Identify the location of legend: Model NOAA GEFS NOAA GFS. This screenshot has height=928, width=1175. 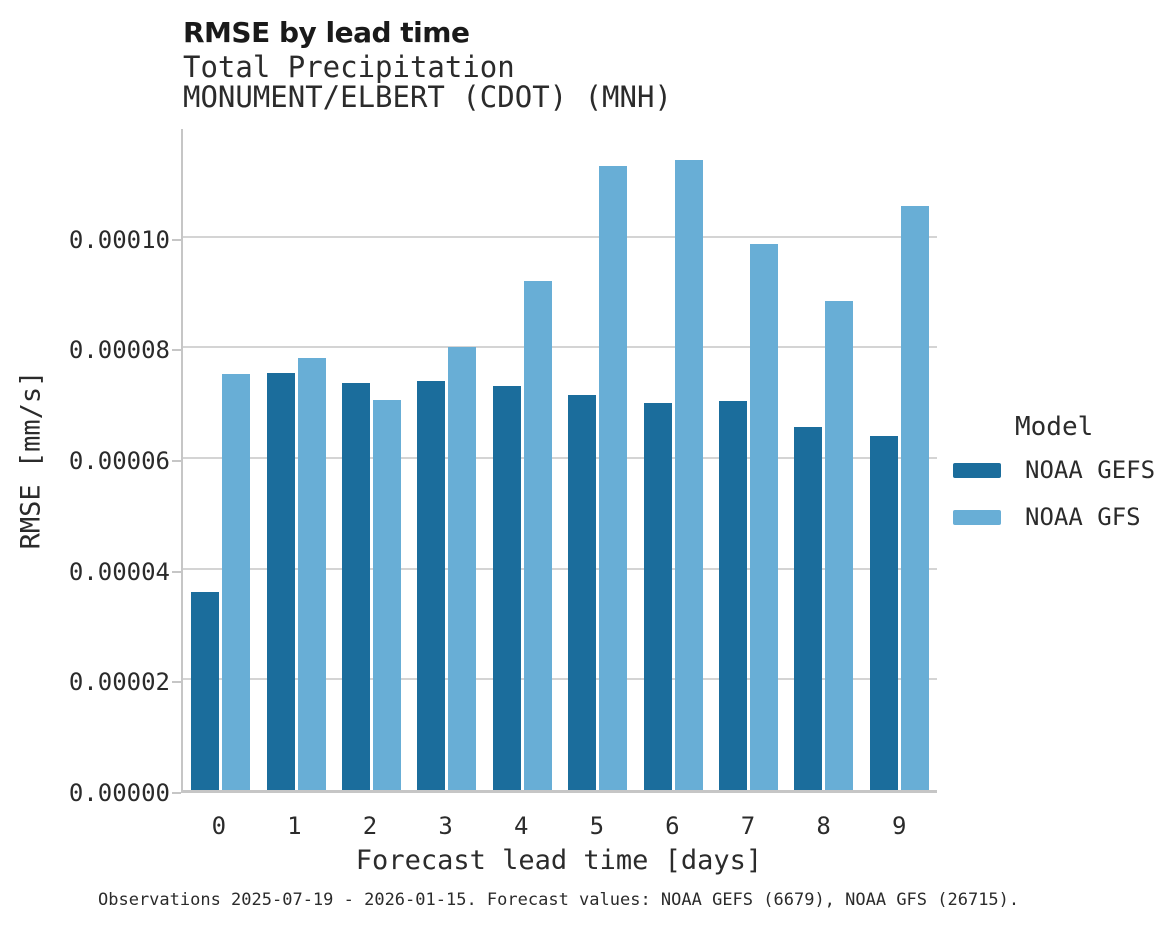
(1060, 481).